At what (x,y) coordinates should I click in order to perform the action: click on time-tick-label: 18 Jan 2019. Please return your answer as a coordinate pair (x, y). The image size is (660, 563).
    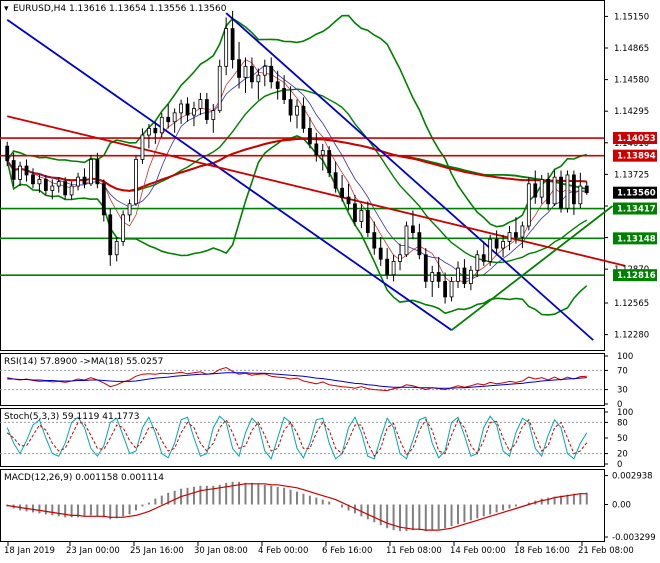
    Looking at the image, I should click on (29, 551).